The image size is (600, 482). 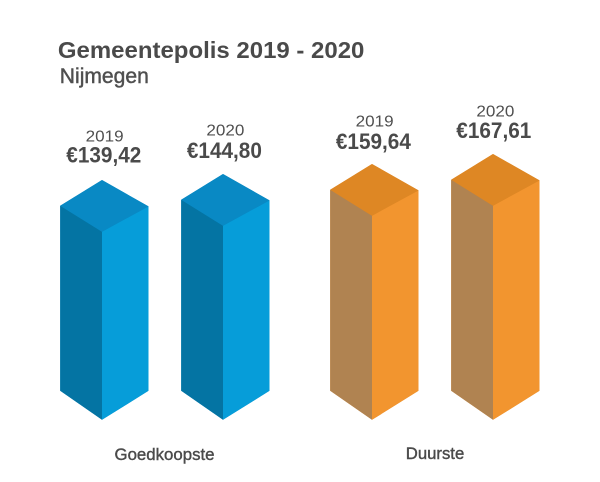 I want to click on svg-text: Duurste, so click(x=435, y=454).